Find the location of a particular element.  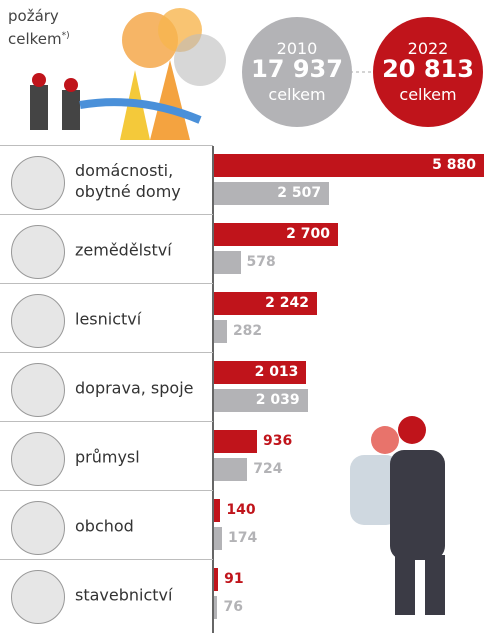

value-label: 2 013 is located at coordinates (276, 372).